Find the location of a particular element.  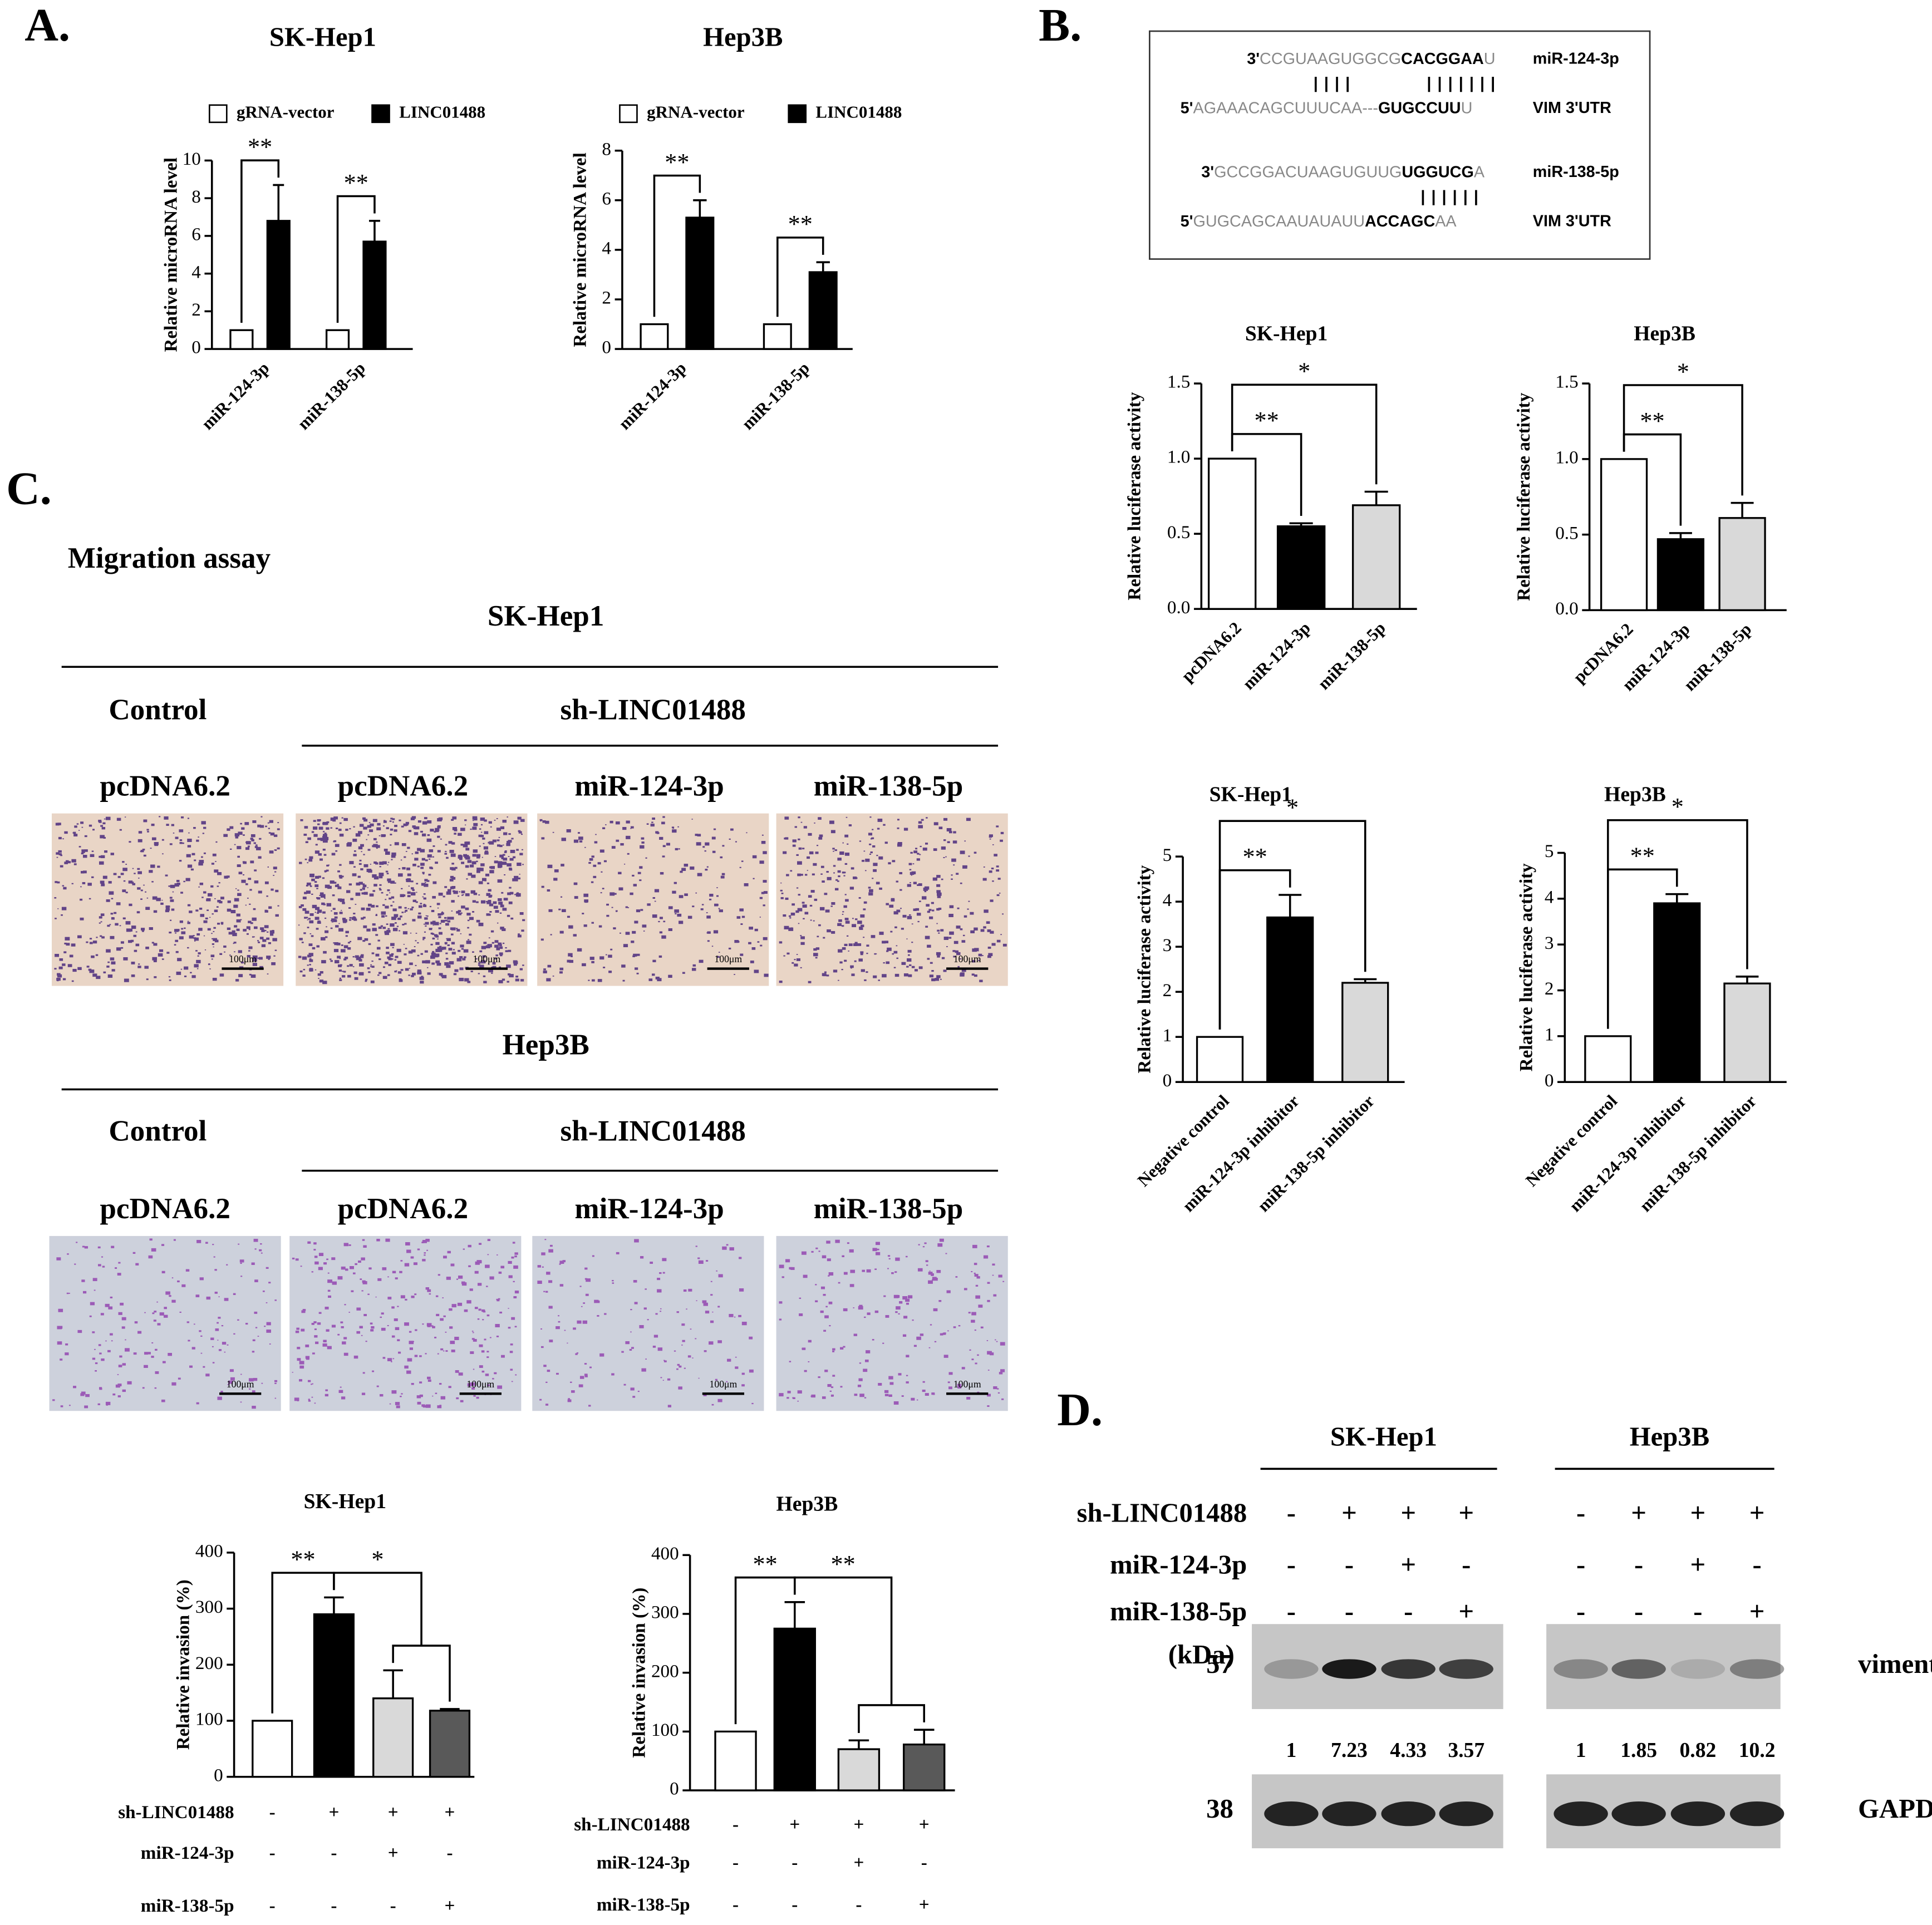

sequence-part: U is located at coordinates (1490, 58).